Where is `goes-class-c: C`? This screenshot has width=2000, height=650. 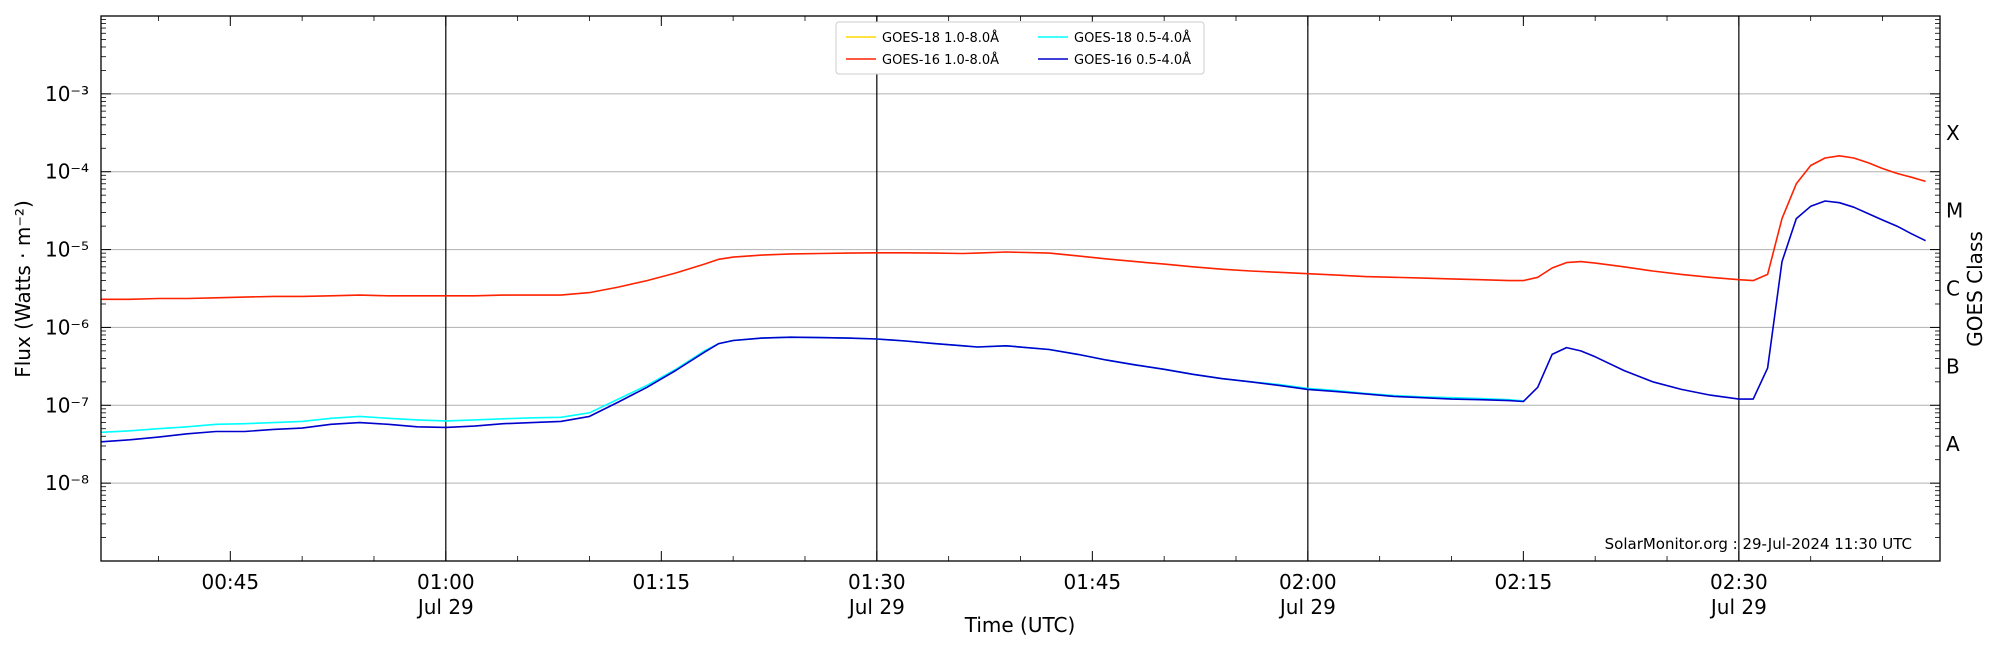 goes-class-c: C is located at coordinates (1953, 289).